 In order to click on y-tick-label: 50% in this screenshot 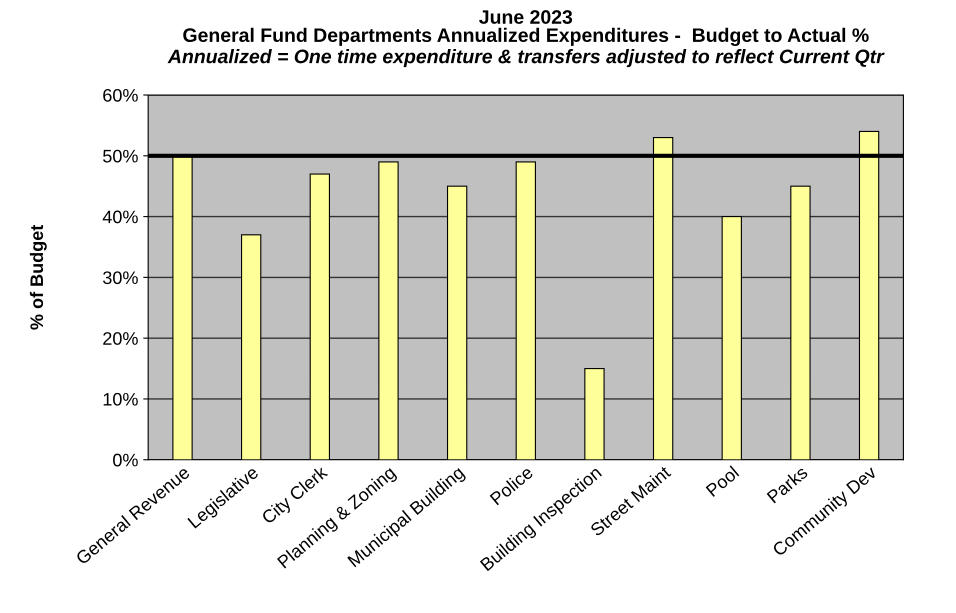, I will do `click(120, 156)`.